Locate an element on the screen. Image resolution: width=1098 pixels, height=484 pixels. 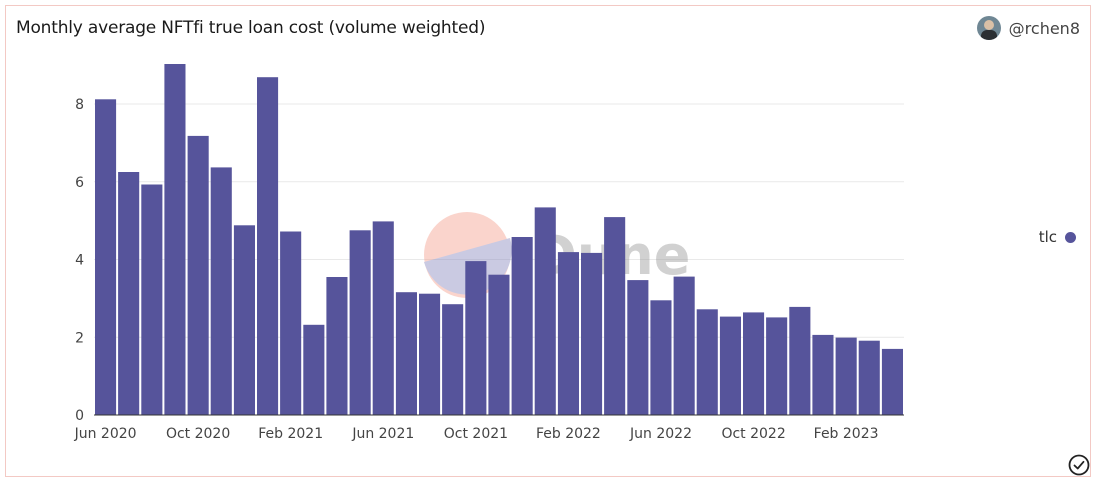
x-tick-label: Jun 2021 is located at coordinates (382, 434).